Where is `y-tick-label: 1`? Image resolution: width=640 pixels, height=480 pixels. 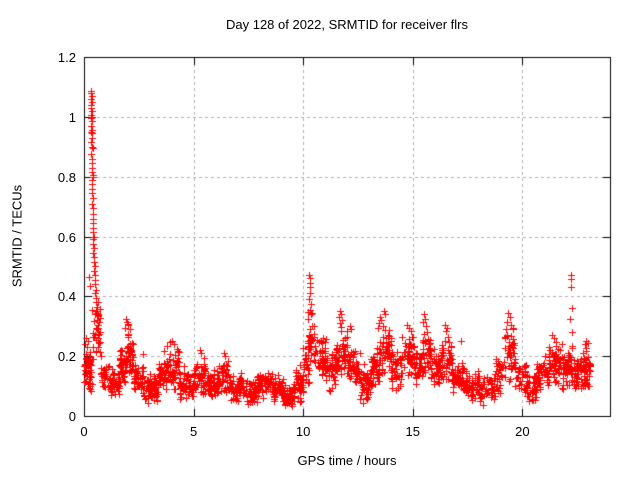 y-tick-label: 1 is located at coordinates (72, 117).